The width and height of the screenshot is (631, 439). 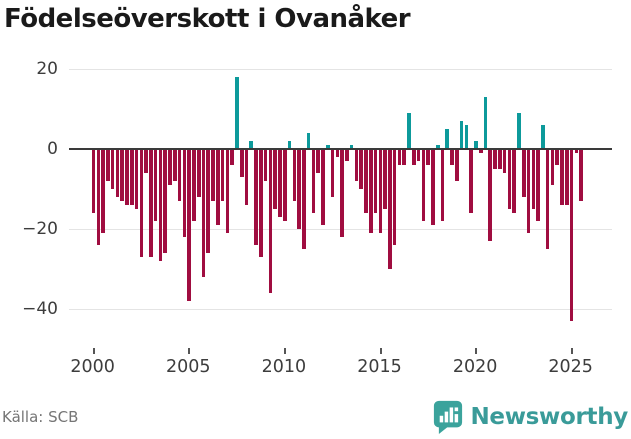 What do you see at coordinates (160, 205) in the screenshot?
I see `bar-2003Q3` at bounding box center [160, 205].